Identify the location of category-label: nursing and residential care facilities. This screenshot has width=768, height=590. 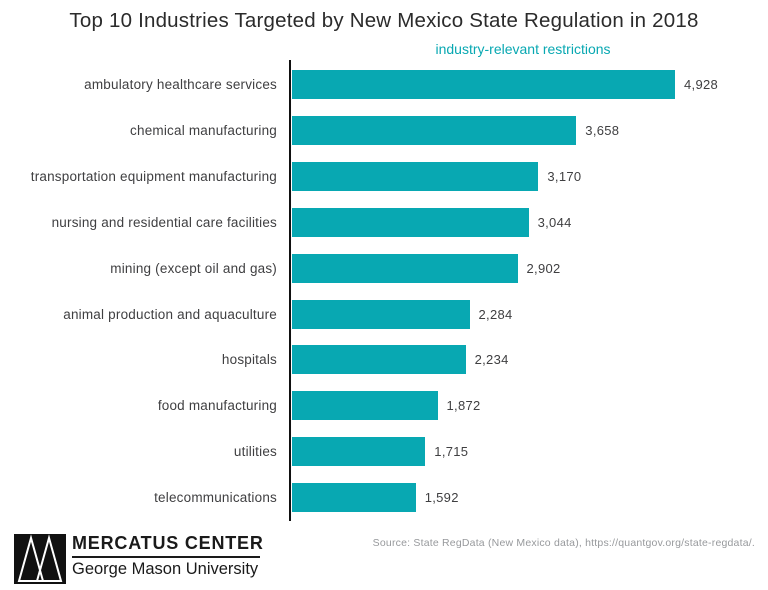
(164, 222).